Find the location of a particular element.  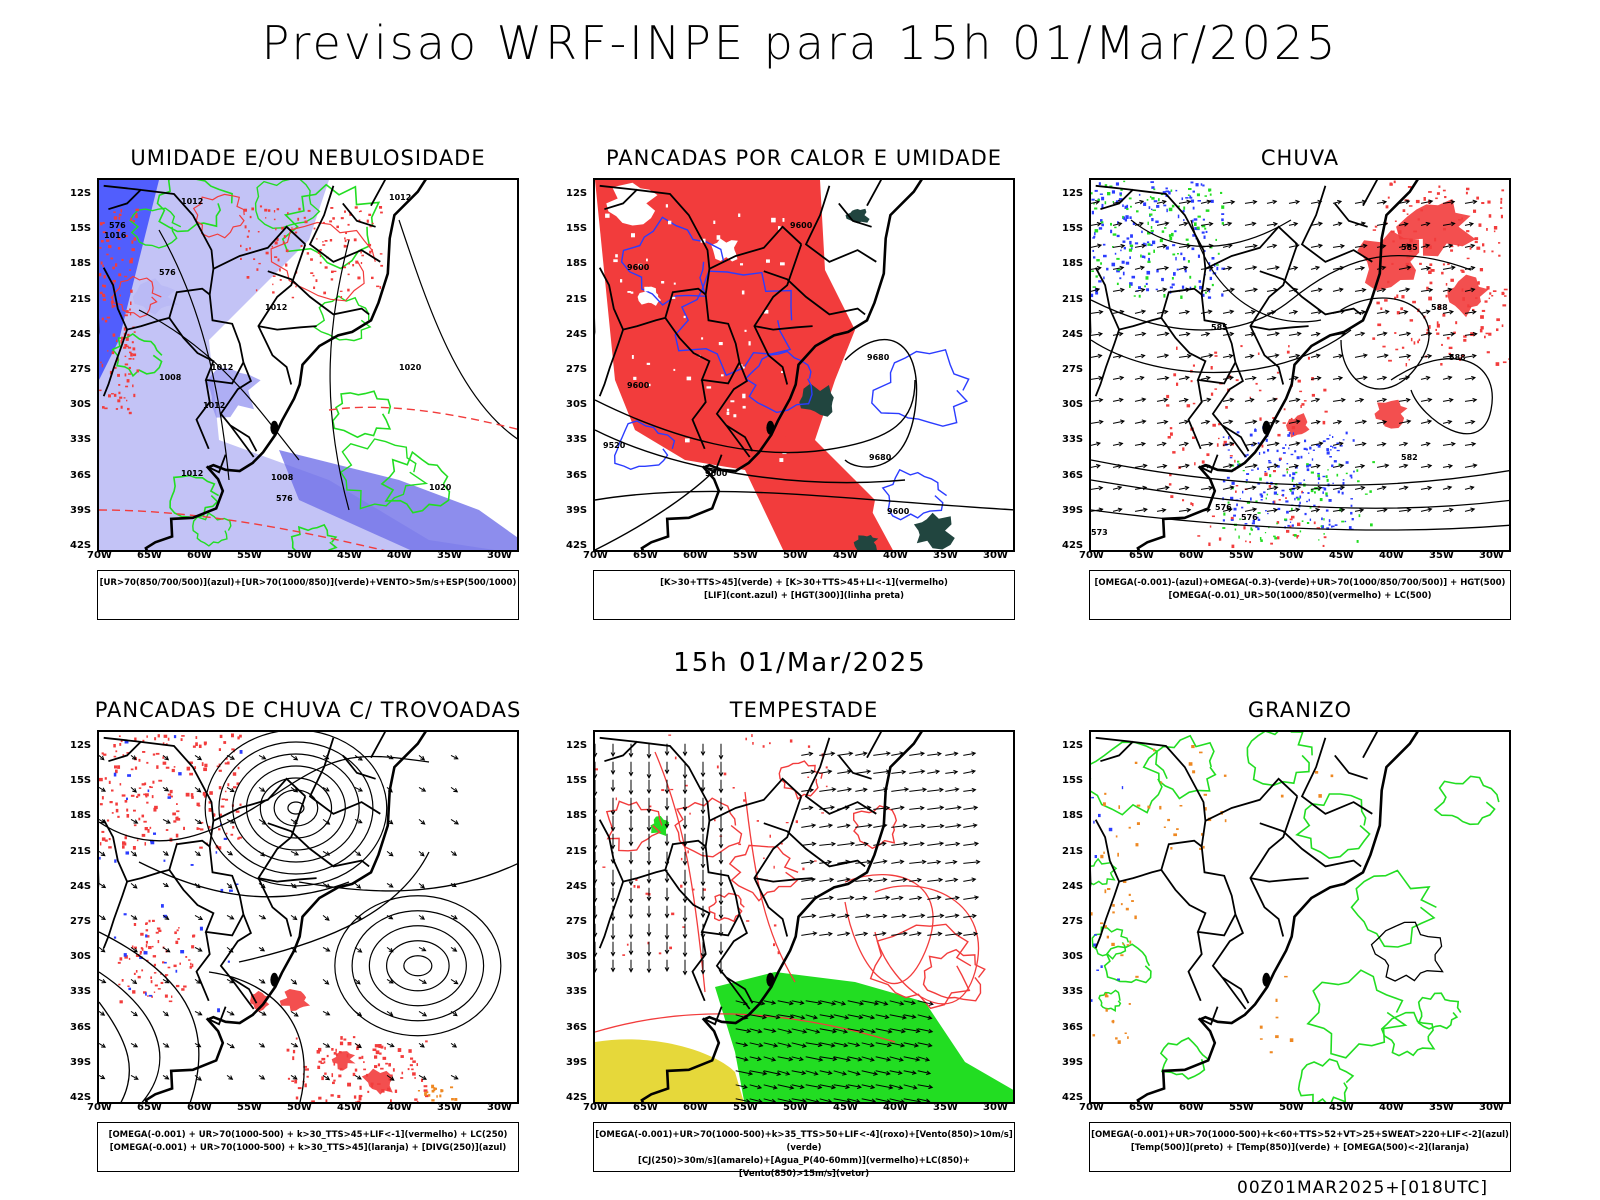

panel-title: UMIDADE E/OU NEBULOSIDADE is located at coordinates (308, 158).